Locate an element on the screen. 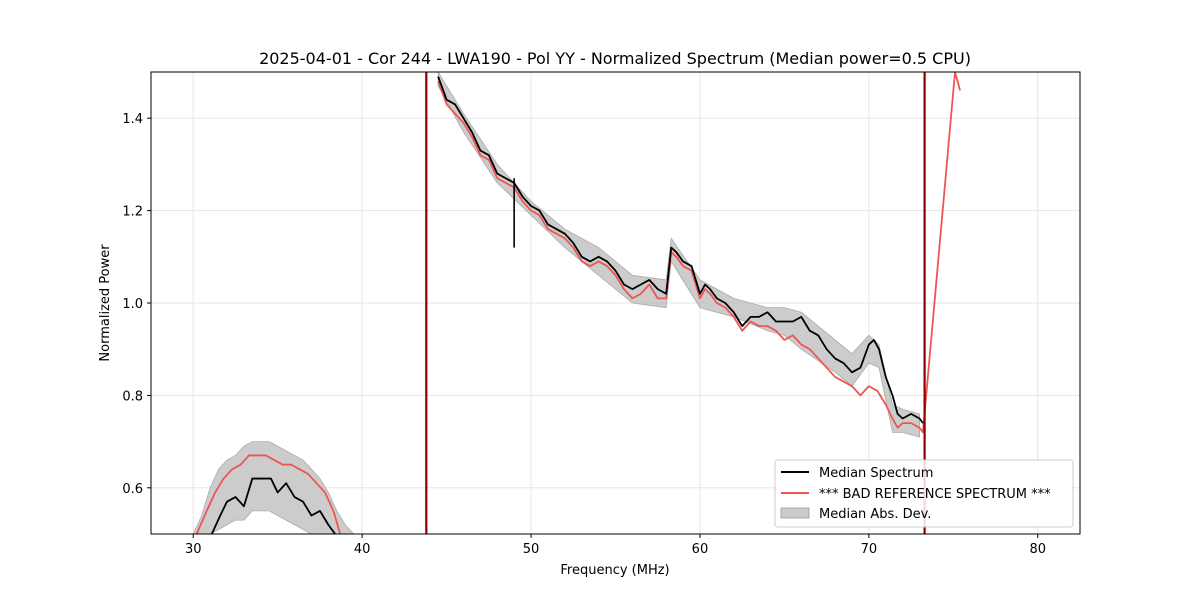  y-tick-label: 0.6 is located at coordinates (132, 489).